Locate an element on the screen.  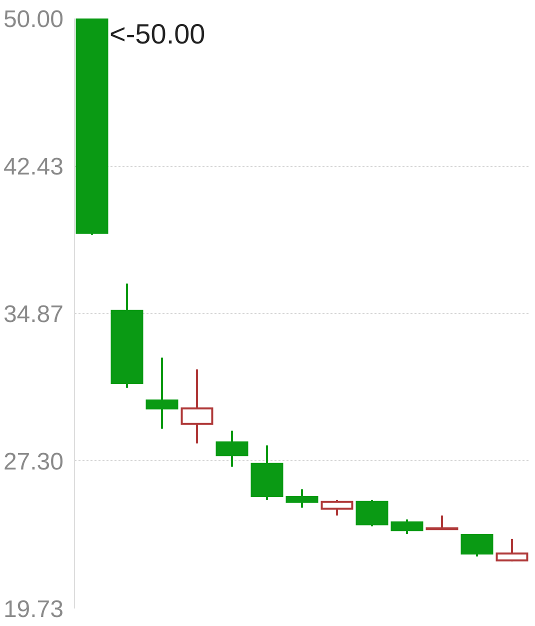
y-tick-label: 19.73 is located at coordinates (33, 609).